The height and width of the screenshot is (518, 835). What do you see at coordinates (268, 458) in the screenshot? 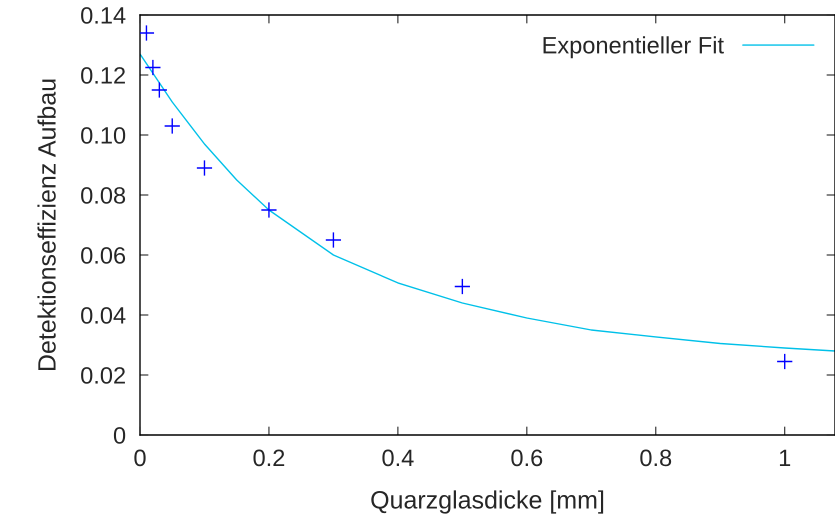
I see `x-tick-label: 0.2` at bounding box center [268, 458].